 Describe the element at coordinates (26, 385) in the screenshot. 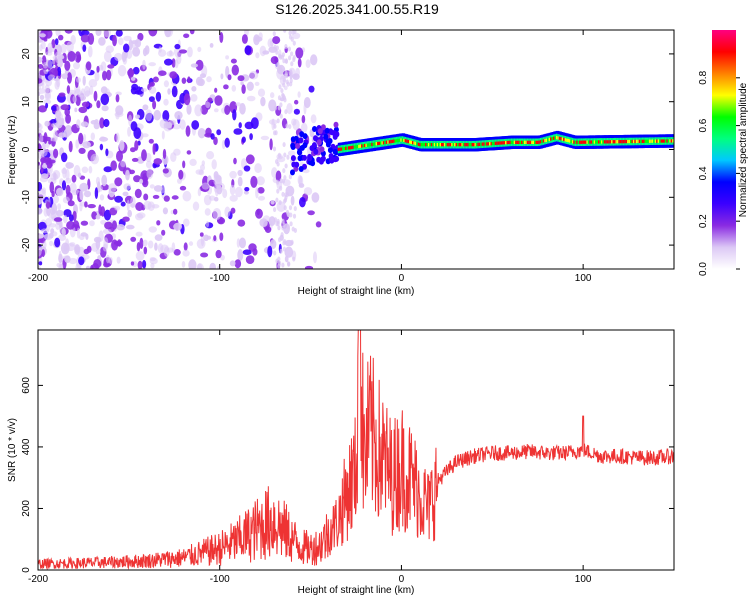

I see `y-tick-label: 600` at that location.